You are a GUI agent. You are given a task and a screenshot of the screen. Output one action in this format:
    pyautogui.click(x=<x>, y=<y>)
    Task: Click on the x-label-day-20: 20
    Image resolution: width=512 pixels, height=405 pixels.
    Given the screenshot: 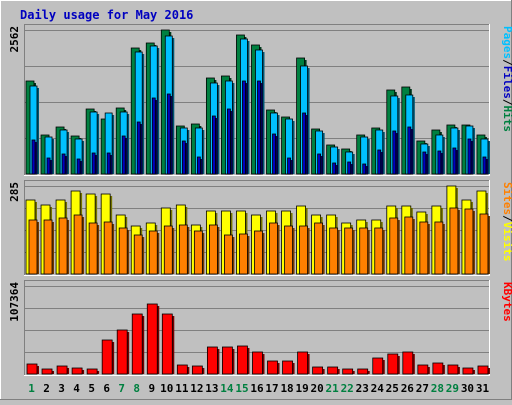 What is the action you would take?
    pyautogui.click(x=317, y=388)
    